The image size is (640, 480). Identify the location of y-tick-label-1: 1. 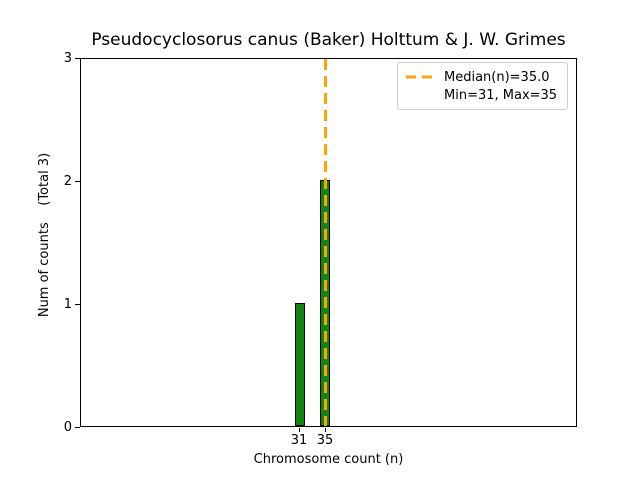
(67, 304).